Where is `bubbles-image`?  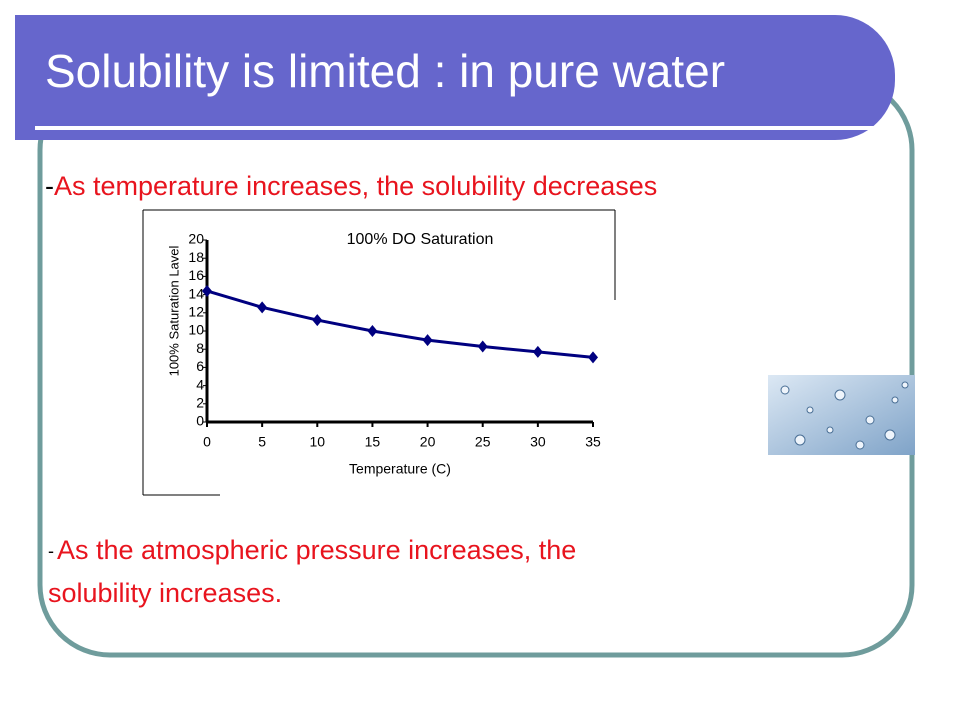 bubbles-image is located at coordinates (841, 415).